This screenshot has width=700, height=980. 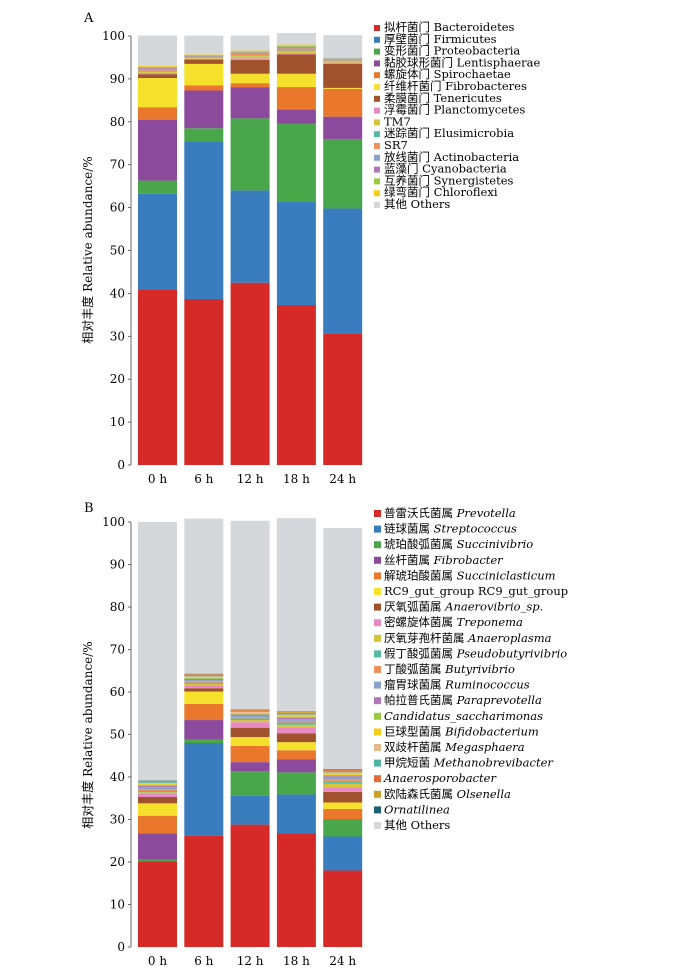 What do you see at coordinates (440, 778) in the screenshot?
I see `legend-label: Anaerosporobacter` at bounding box center [440, 778].